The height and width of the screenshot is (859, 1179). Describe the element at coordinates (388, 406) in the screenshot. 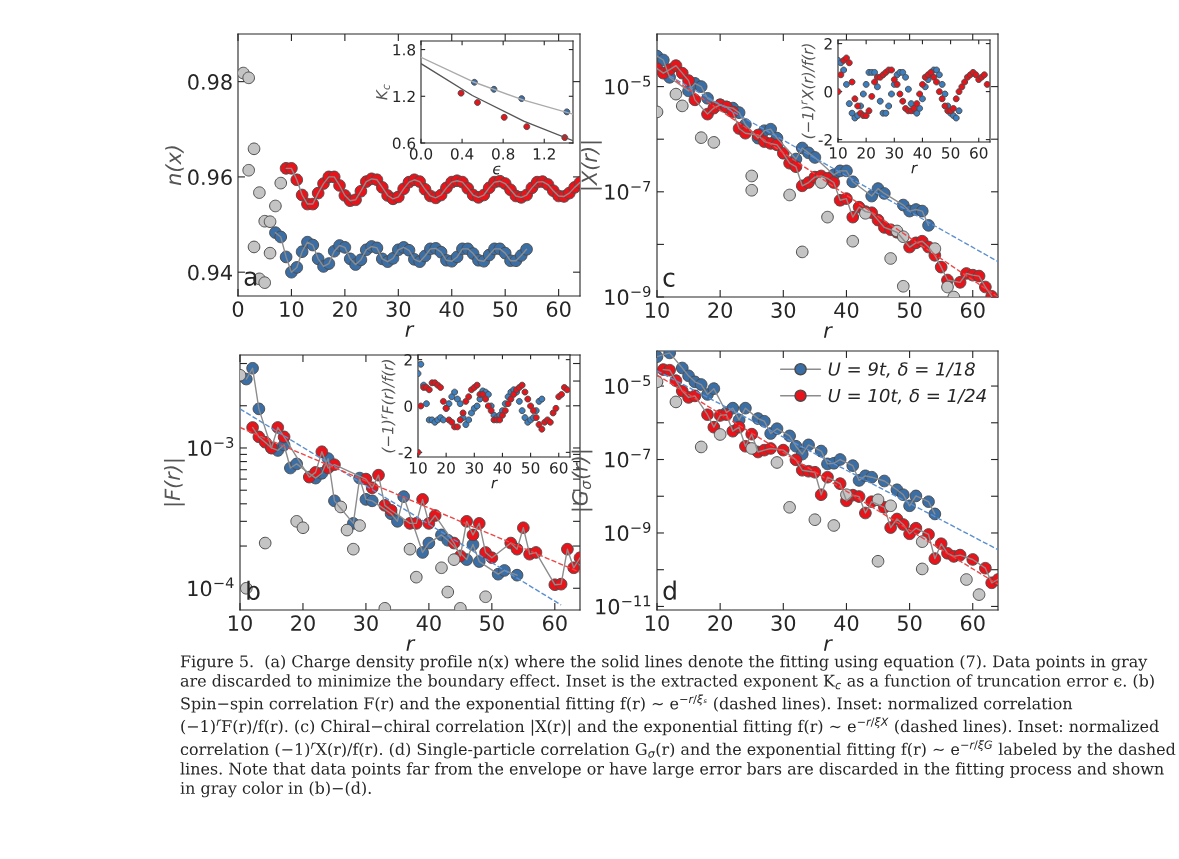

I see `y-axis-title: (−1)$^{r}$F(r)/f(r)` at that location.